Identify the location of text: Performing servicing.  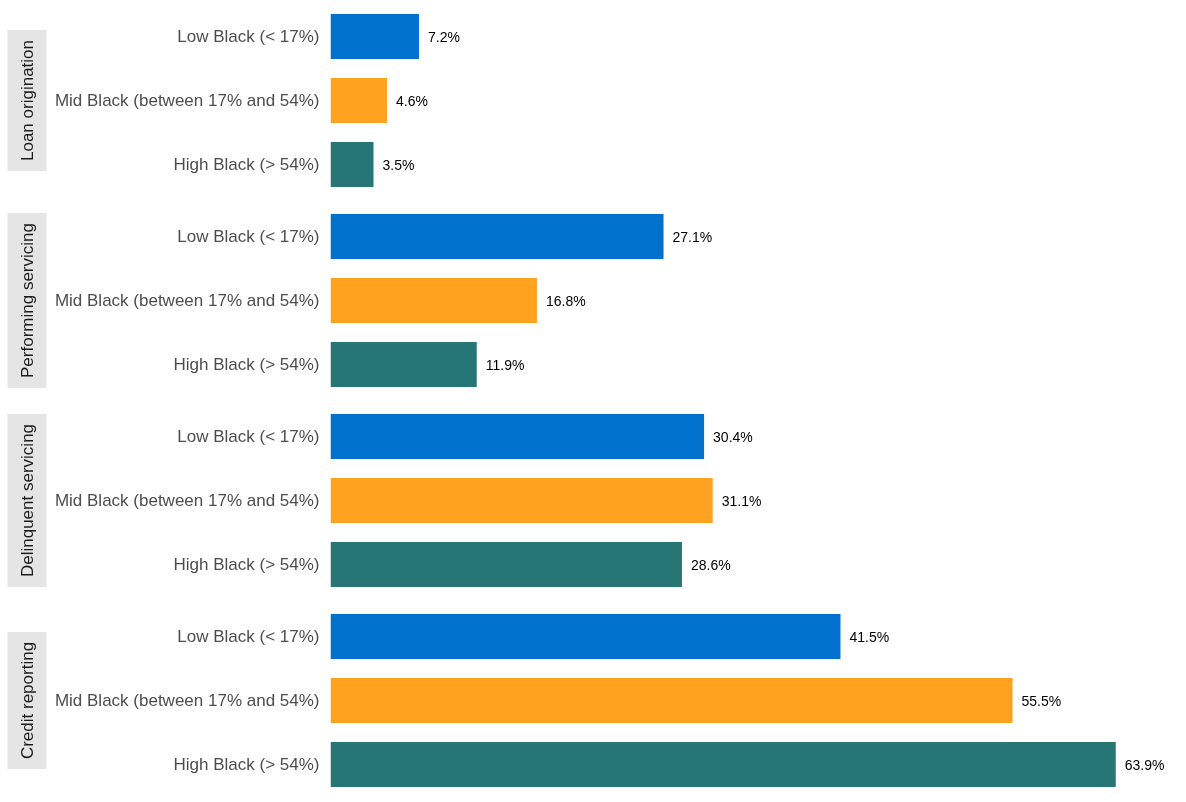
(27, 300).